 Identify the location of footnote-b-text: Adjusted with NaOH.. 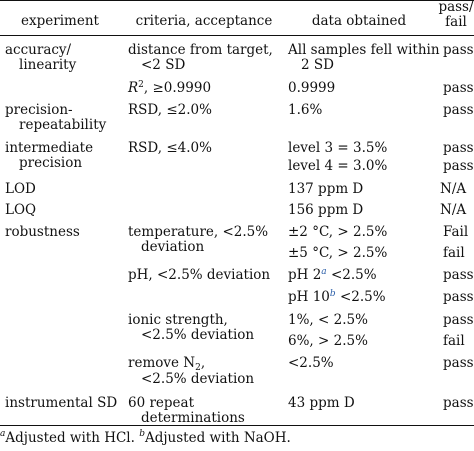
(217, 438).